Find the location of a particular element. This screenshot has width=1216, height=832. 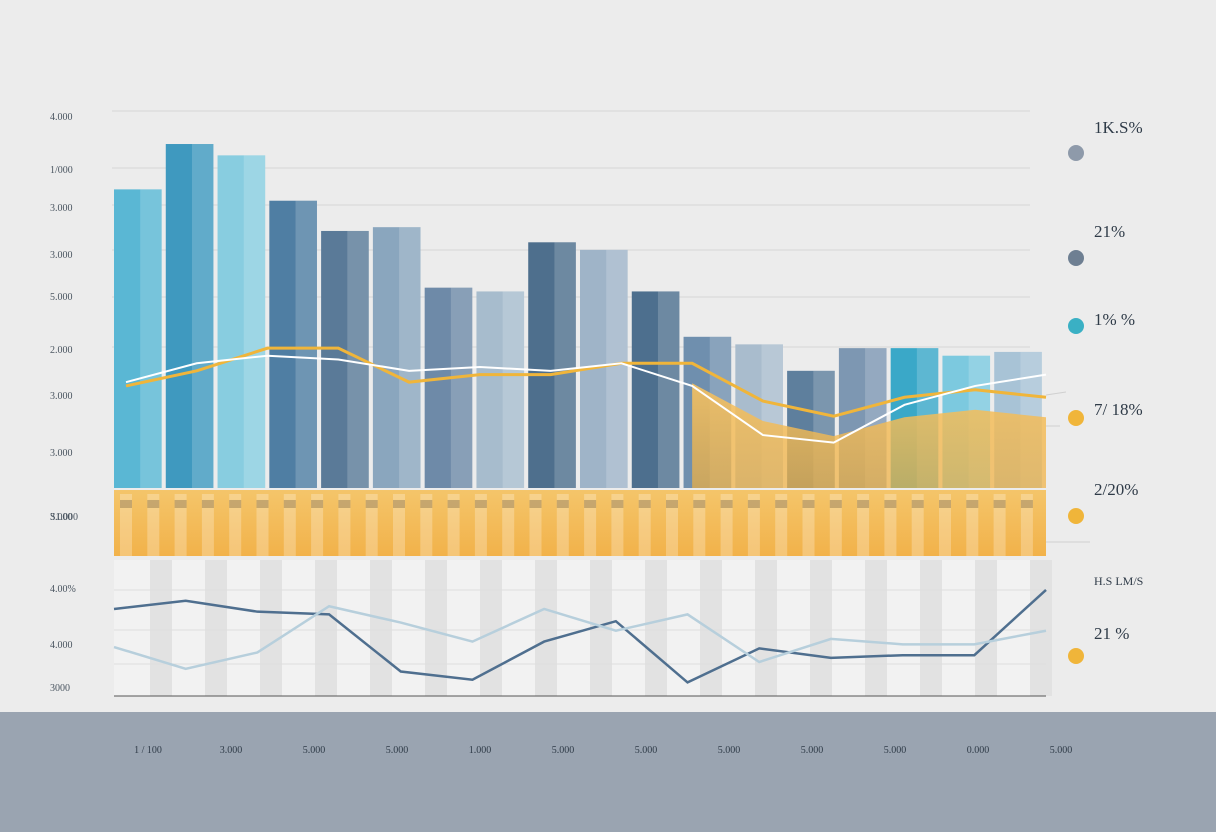

footer-col-9: 5.000 is located at coordinates (812, 750).